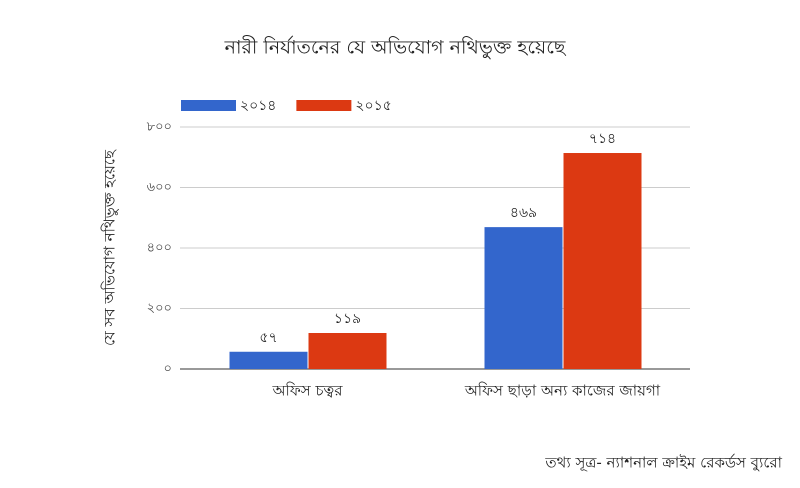 The width and height of the screenshot is (800, 488). What do you see at coordinates (159, 308) in the screenshot?
I see `y-tick-label: ২০০` at bounding box center [159, 308].